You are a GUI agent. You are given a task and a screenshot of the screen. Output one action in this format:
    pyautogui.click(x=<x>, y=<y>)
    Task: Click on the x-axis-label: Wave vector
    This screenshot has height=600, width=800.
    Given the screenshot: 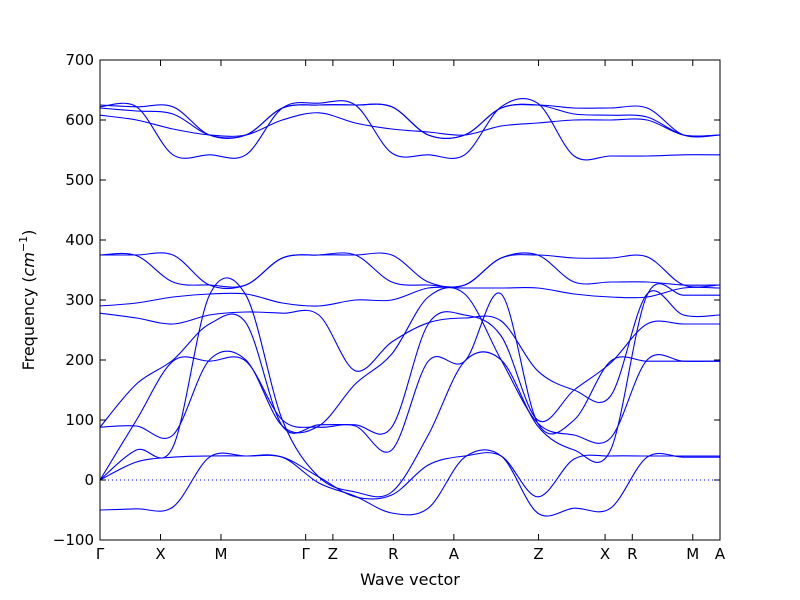 What is the action you would take?
    pyautogui.click(x=410, y=579)
    